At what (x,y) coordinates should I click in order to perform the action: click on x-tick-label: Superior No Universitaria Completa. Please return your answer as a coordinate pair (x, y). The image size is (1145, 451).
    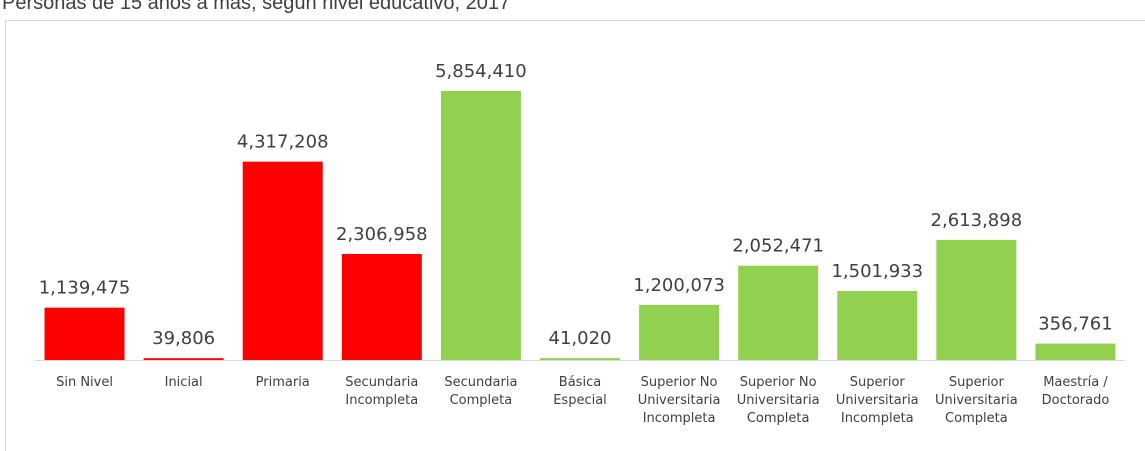
    Looking at the image, I should click on (778, 400).